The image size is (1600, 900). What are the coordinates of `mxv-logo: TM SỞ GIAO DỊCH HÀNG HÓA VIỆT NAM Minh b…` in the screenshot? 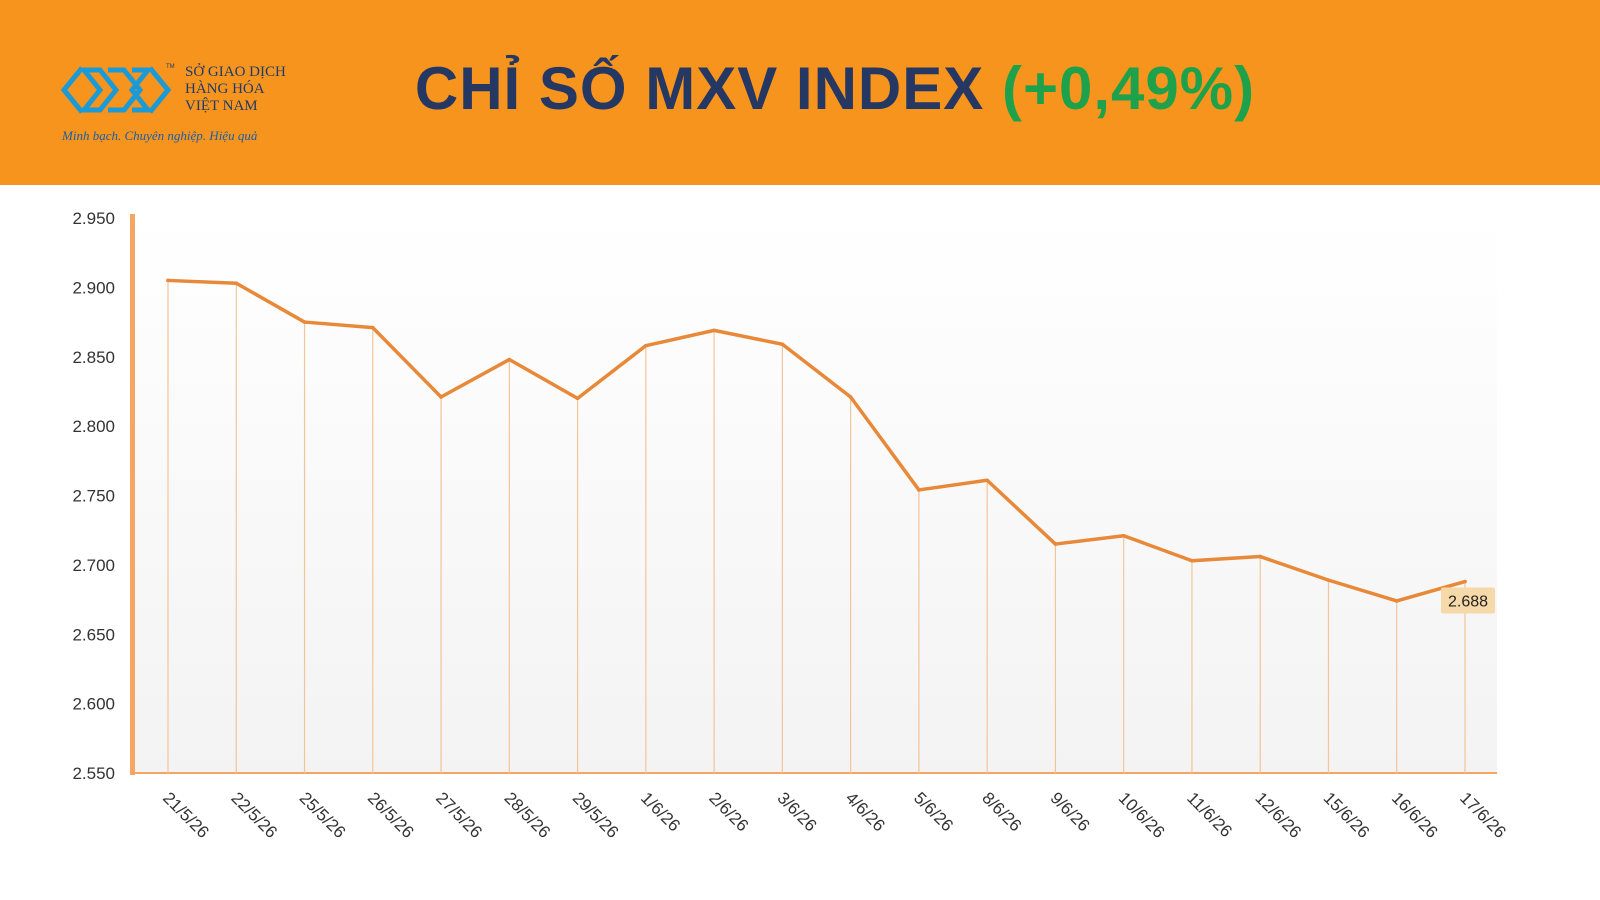 It's located at (180, 105).